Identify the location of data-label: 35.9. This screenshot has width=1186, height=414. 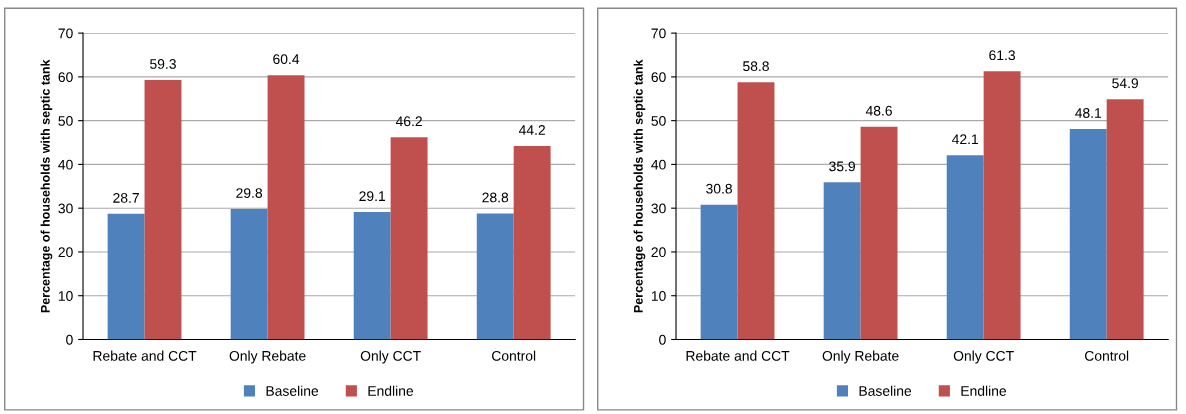
(842, 166).